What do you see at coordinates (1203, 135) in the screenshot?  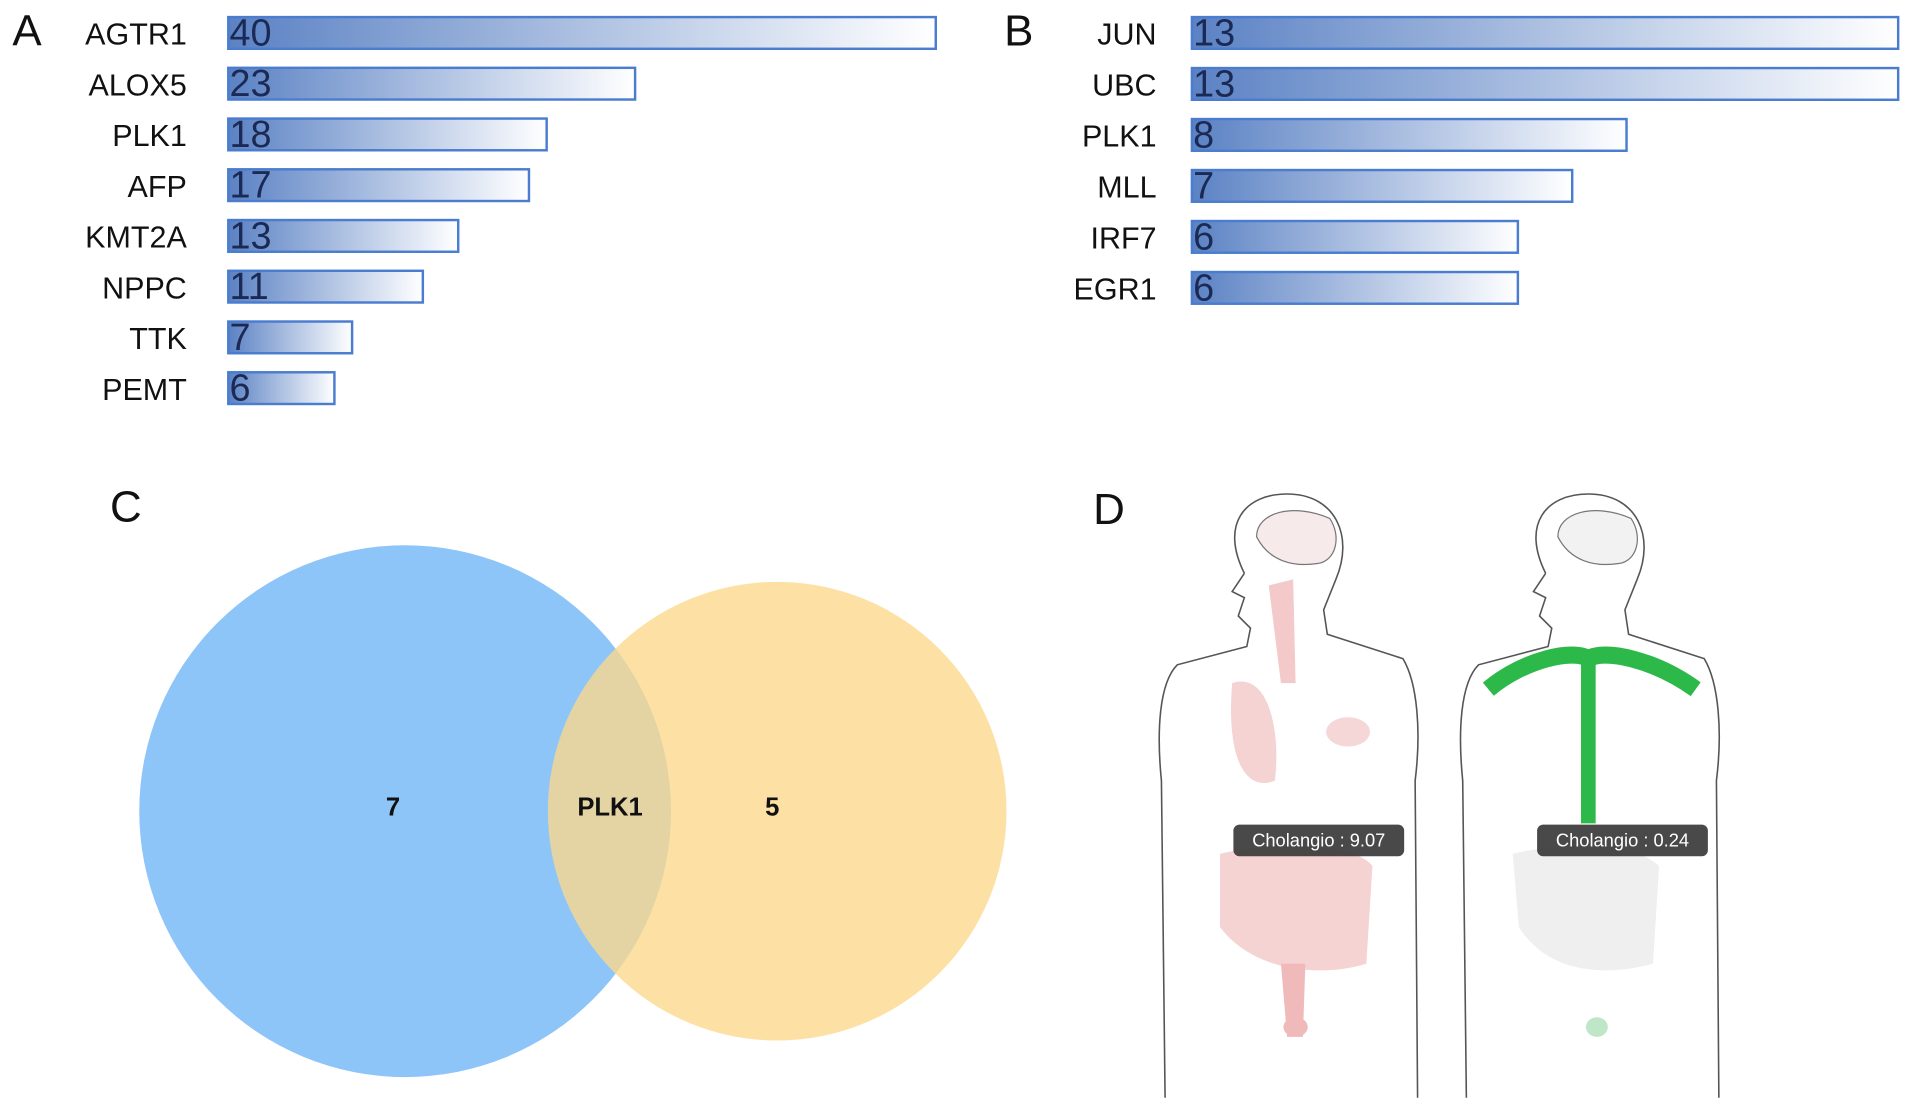 I see `value-label: 8` at bounding box center [1203, 135].